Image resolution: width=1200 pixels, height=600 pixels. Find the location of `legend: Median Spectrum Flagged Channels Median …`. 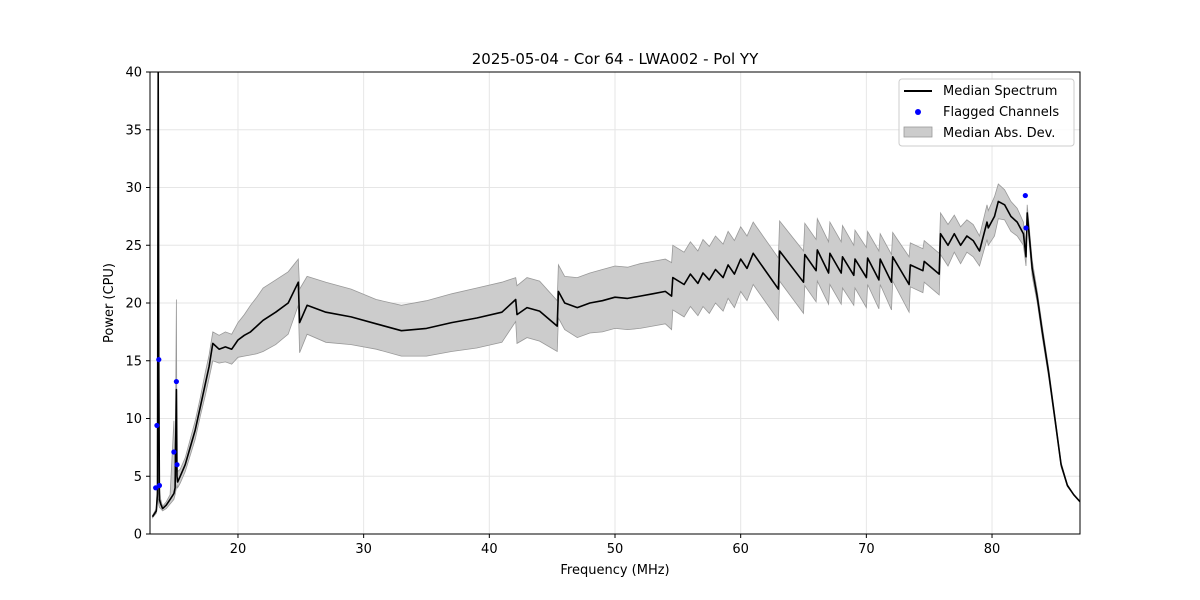

legend: Median Spectrum Flagged Channels Median … is located at coordinates (986, 112).